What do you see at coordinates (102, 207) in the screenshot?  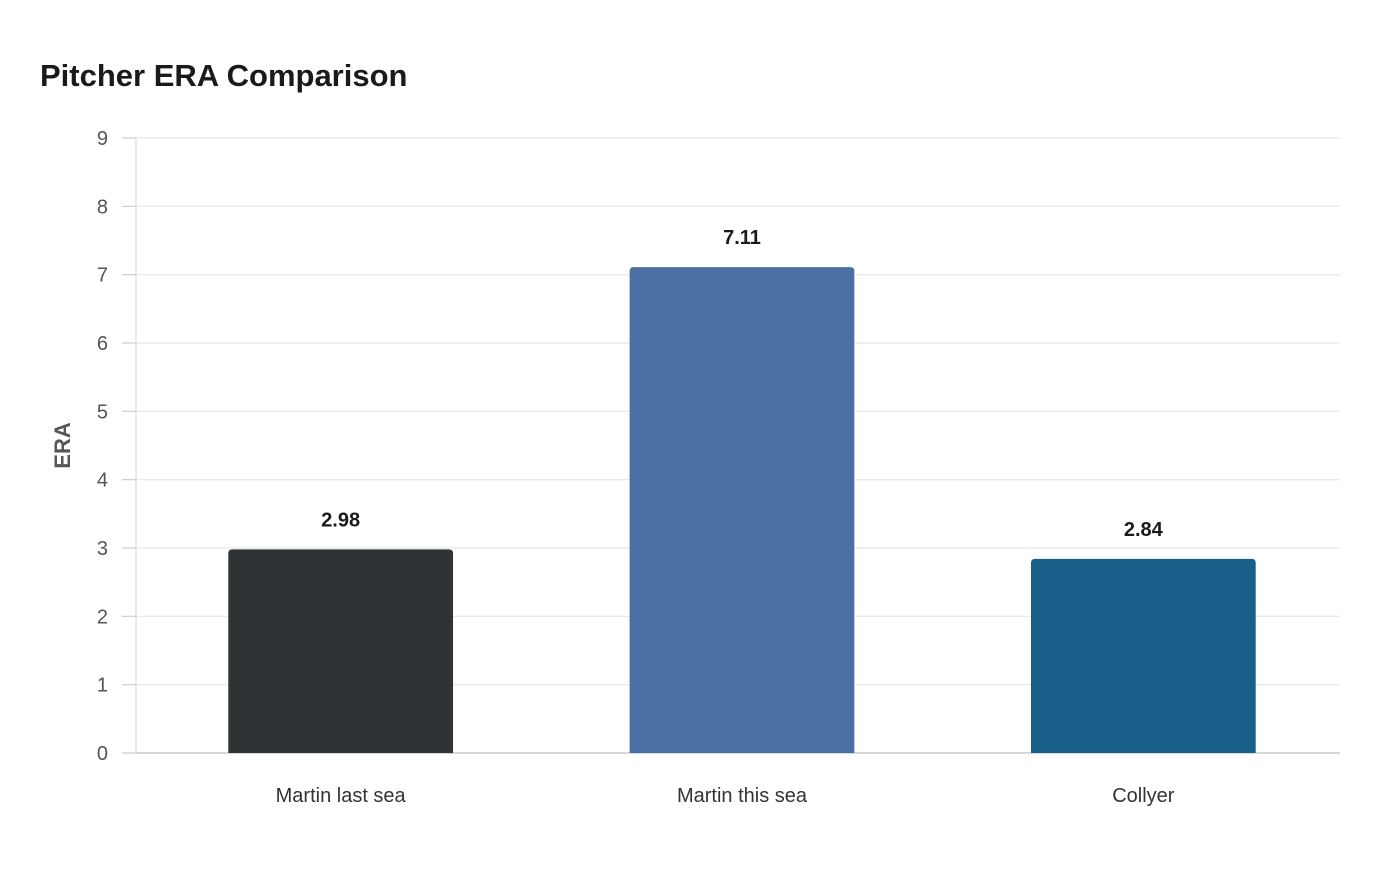 I see `y-tick-label: 8` at bounding box center [102, 207].